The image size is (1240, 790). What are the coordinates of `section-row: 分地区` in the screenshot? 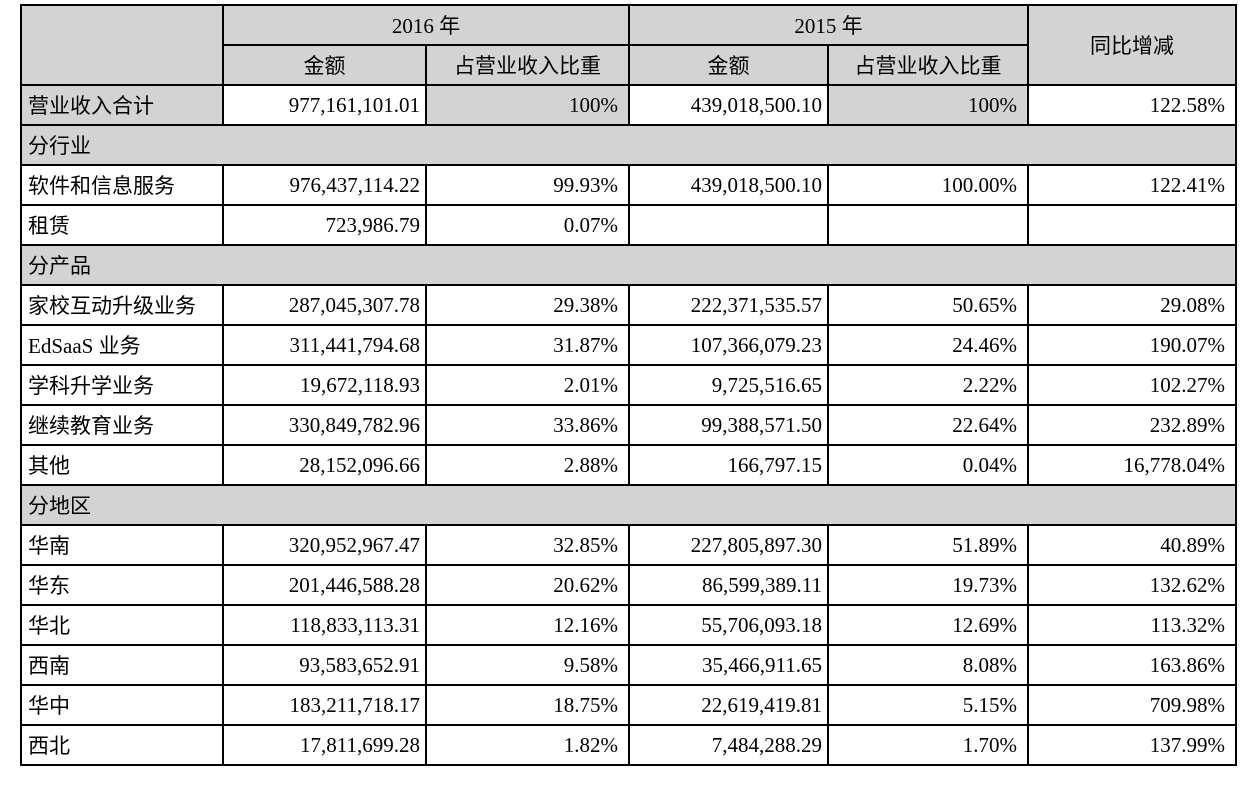 It's located at (628, 505).